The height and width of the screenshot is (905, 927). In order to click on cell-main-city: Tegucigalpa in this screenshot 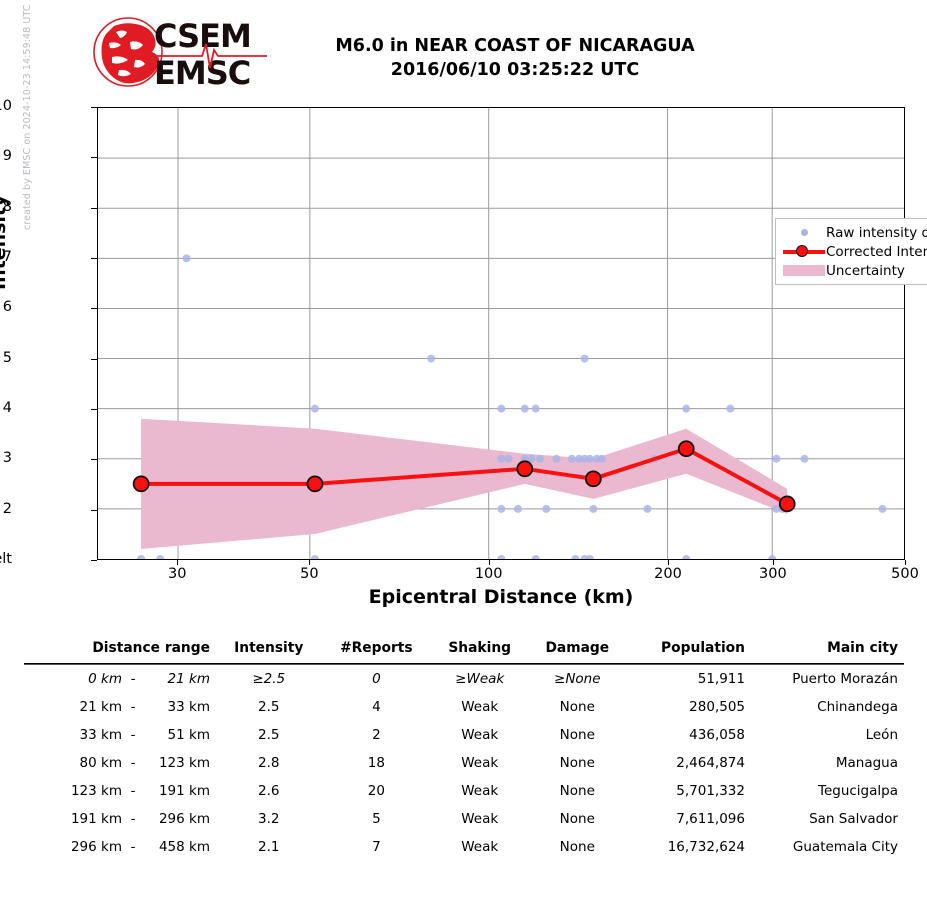, I will do `click(858, 791)`.